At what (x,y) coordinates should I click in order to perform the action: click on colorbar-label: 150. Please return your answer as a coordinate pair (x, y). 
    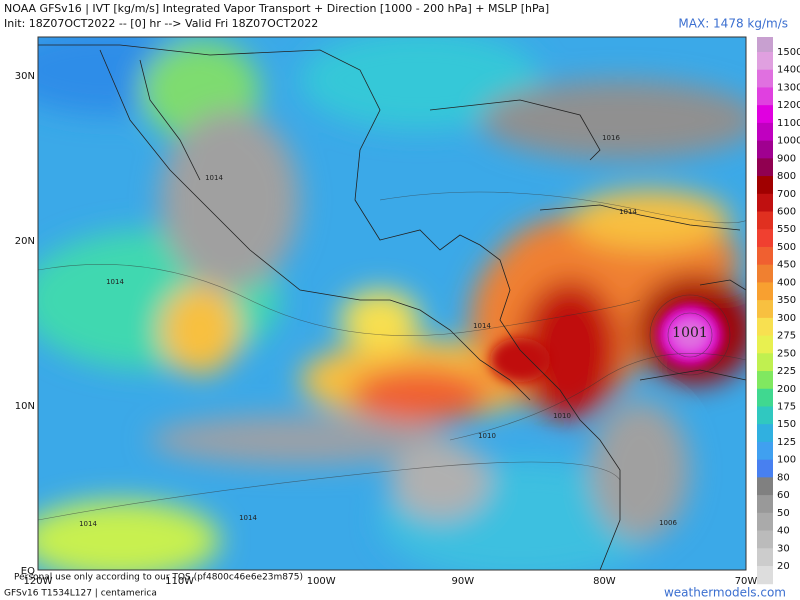
    Looking at the image, I should click on (786, 424).